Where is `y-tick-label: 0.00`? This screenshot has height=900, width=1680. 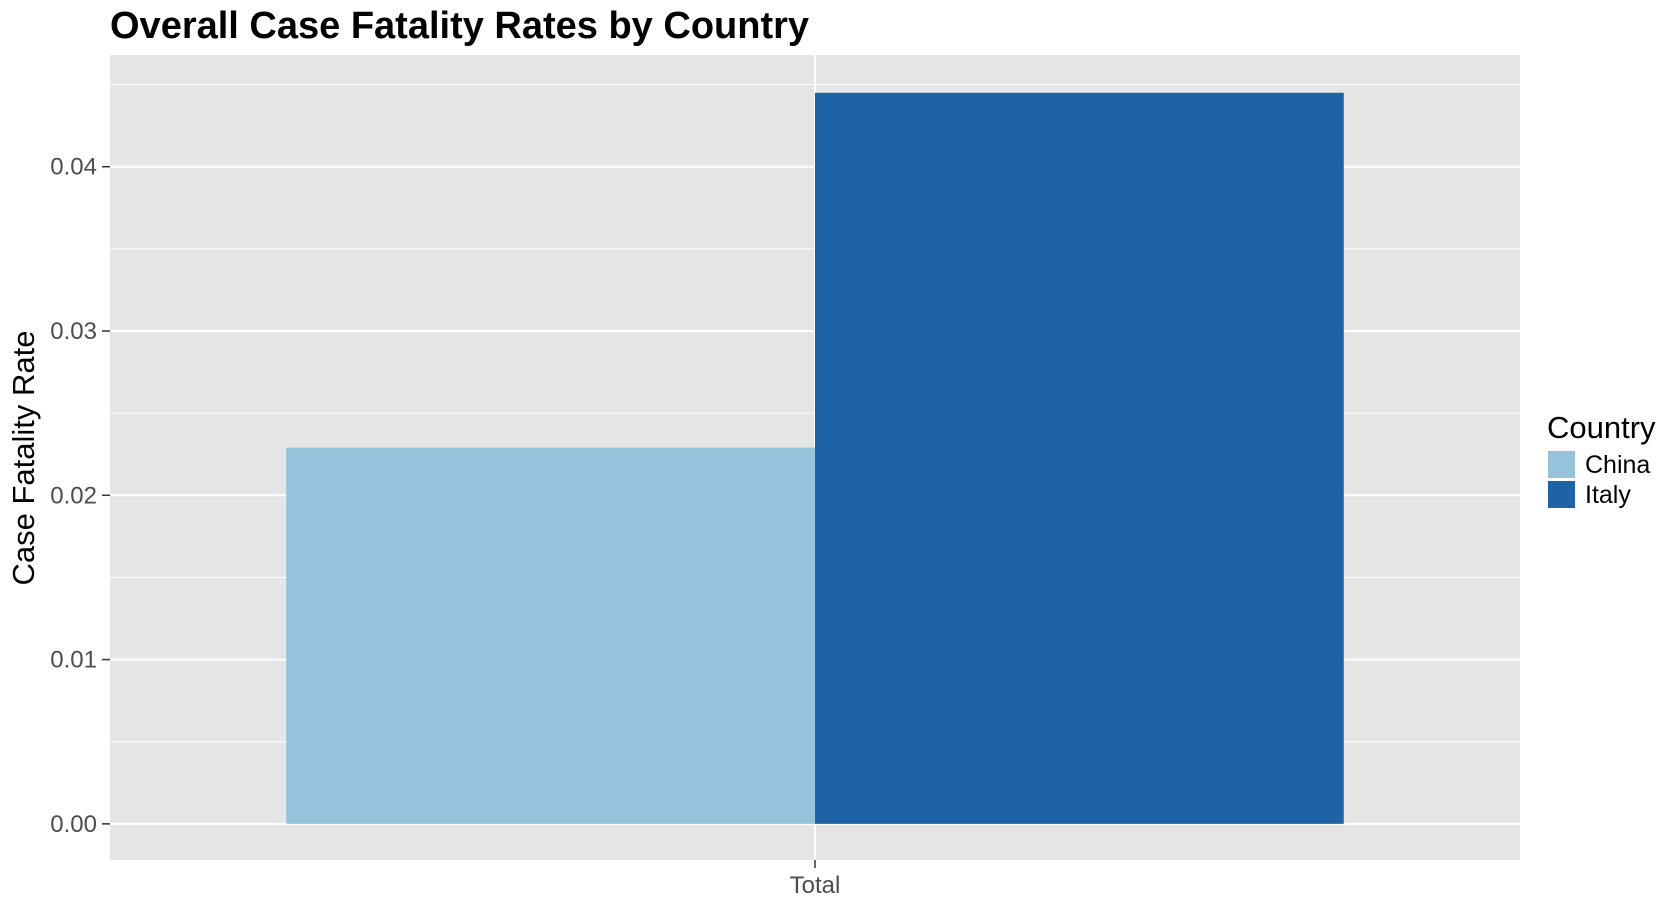 y-tick-label: 0.00 is located at coordinates (73, 824).